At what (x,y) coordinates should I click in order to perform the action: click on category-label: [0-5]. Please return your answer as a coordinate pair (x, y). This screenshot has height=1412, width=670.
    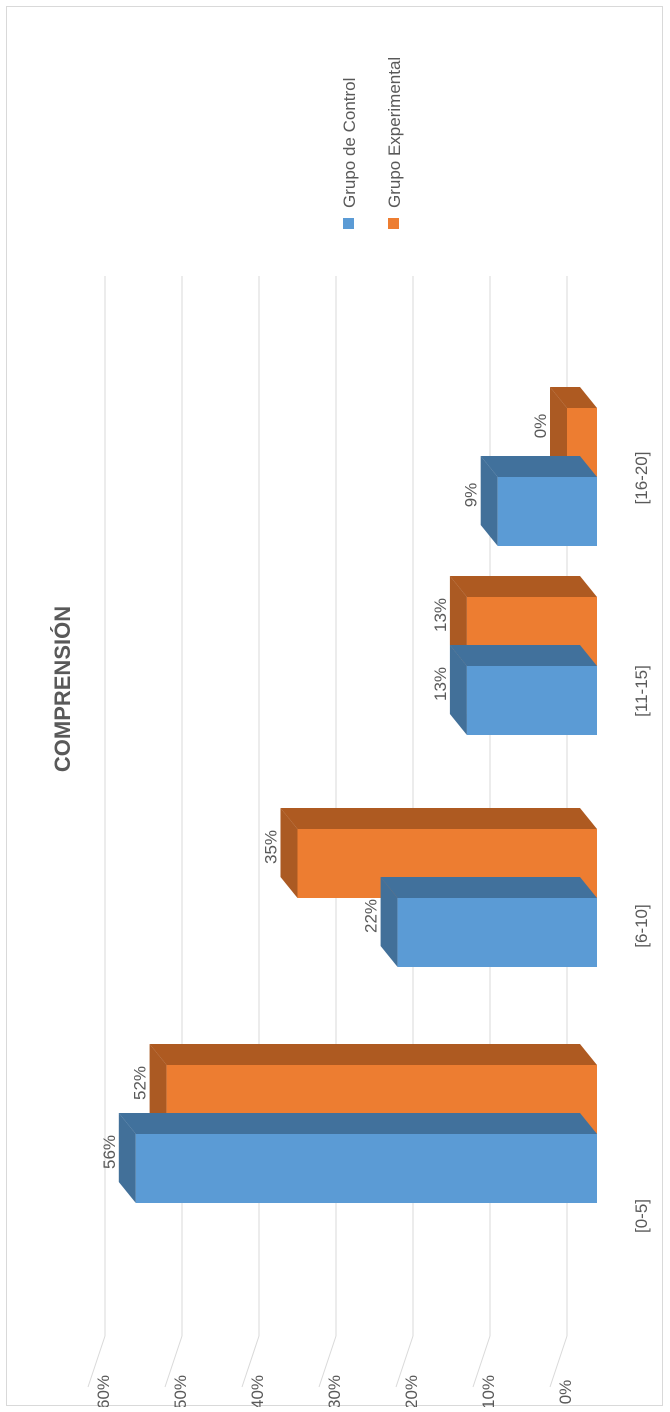
    Looking at the image, I should click on (641, 1216).